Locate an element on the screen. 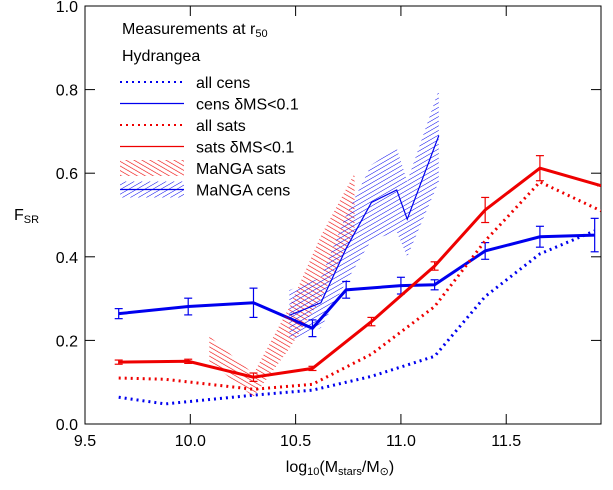 The width and height of the screenshot is (613, 490). x-tick-label: 11.0 is located at coordinates (401, 441).